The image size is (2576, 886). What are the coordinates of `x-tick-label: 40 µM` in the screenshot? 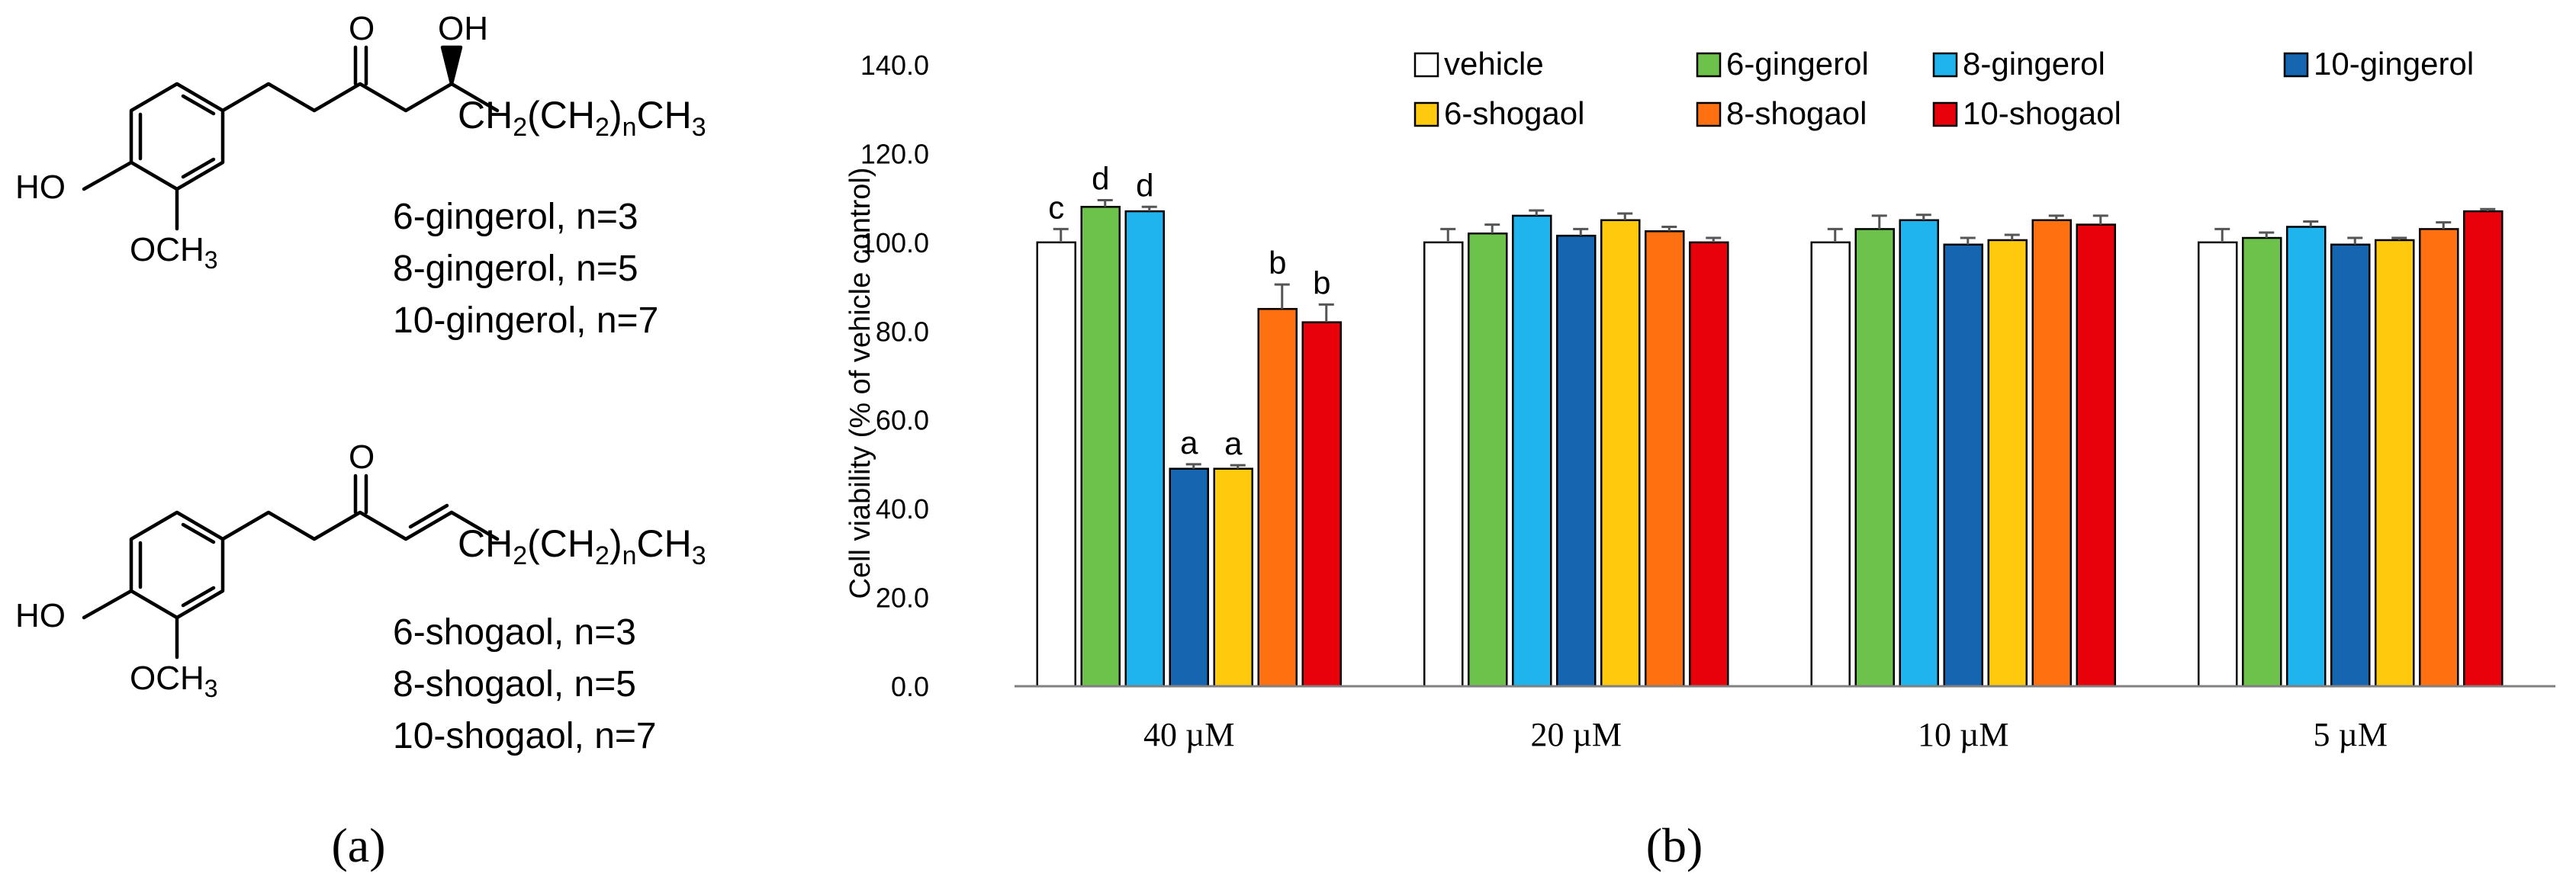 It's located at (1188, 734).